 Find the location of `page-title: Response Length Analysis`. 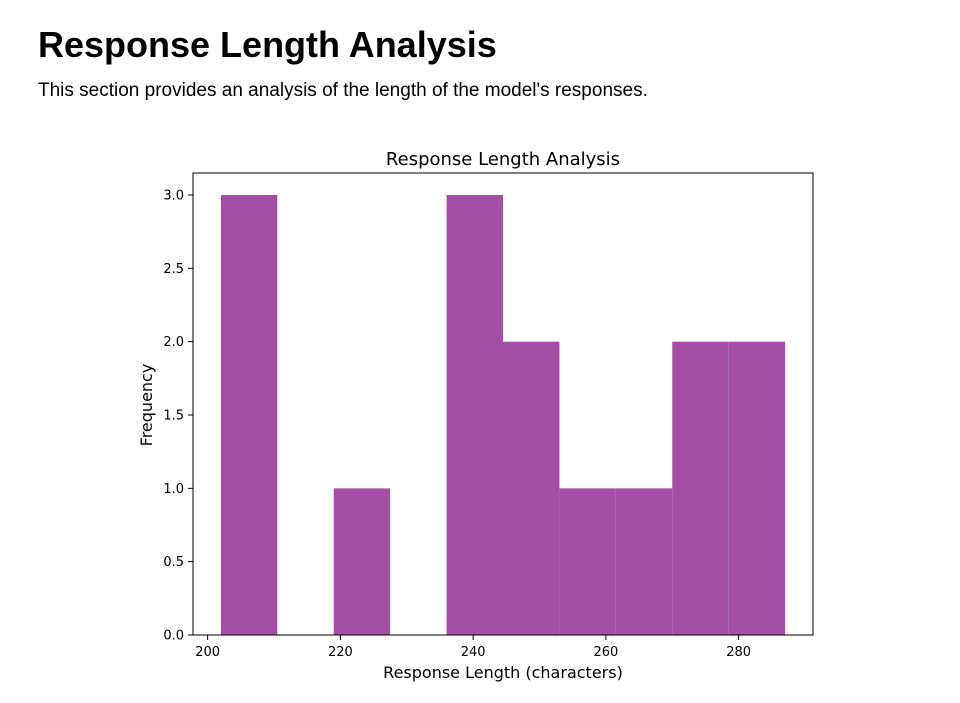

page-title: Response Length Analysis is located at coordinates (267, 44).